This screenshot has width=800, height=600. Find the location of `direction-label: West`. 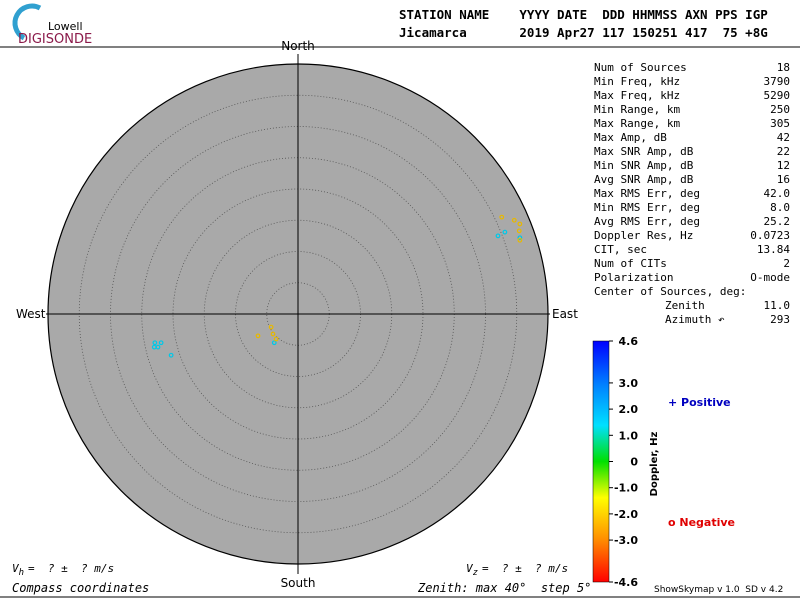

direction-label: West is located at coordinates (31, 314).